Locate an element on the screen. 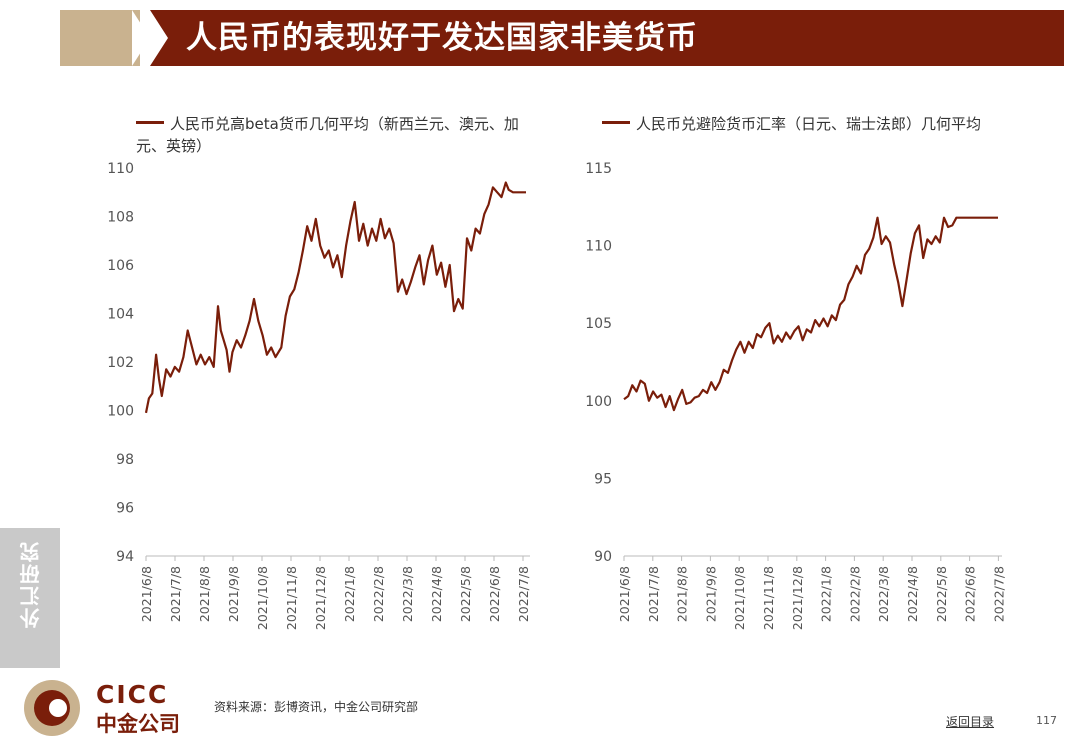  logo-text: CICC is located at coordinates (132, 694).